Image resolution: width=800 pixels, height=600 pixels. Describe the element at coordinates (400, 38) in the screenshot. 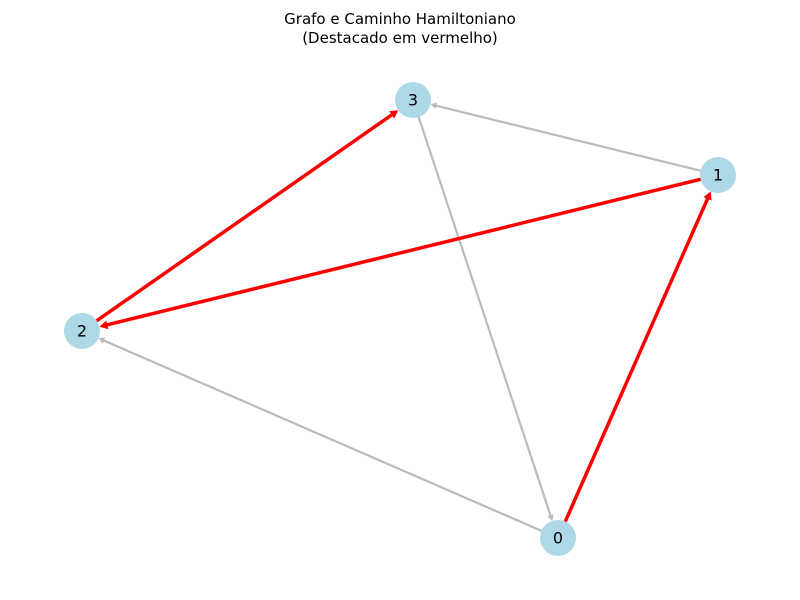

I see `figure-title-line-2: (Destacado em vermelho)` at that location.